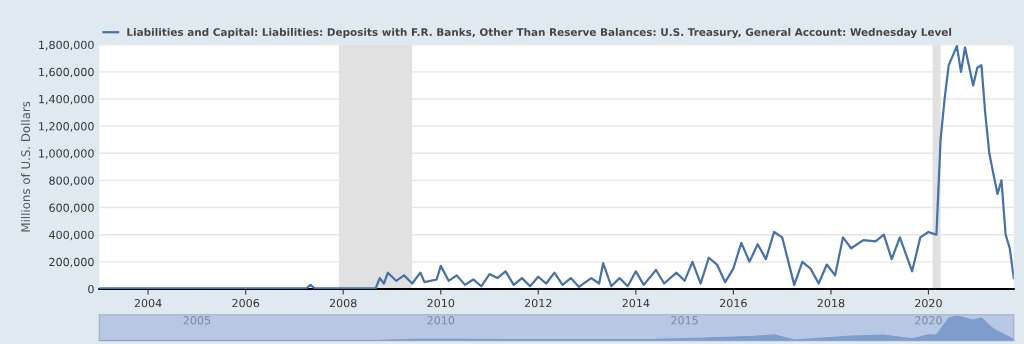 This screenshot has width=1024, height=344. I want to click on y-tick-label: 800,000, so click(71, 181).